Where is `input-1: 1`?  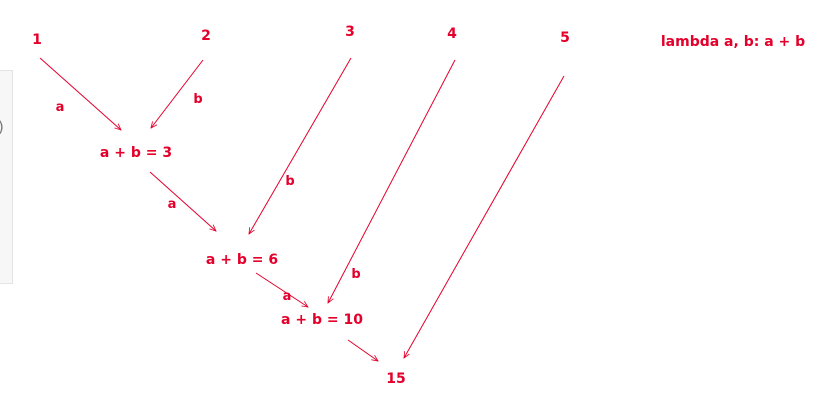
input-1: 1 is located at coordinates (37, 40).